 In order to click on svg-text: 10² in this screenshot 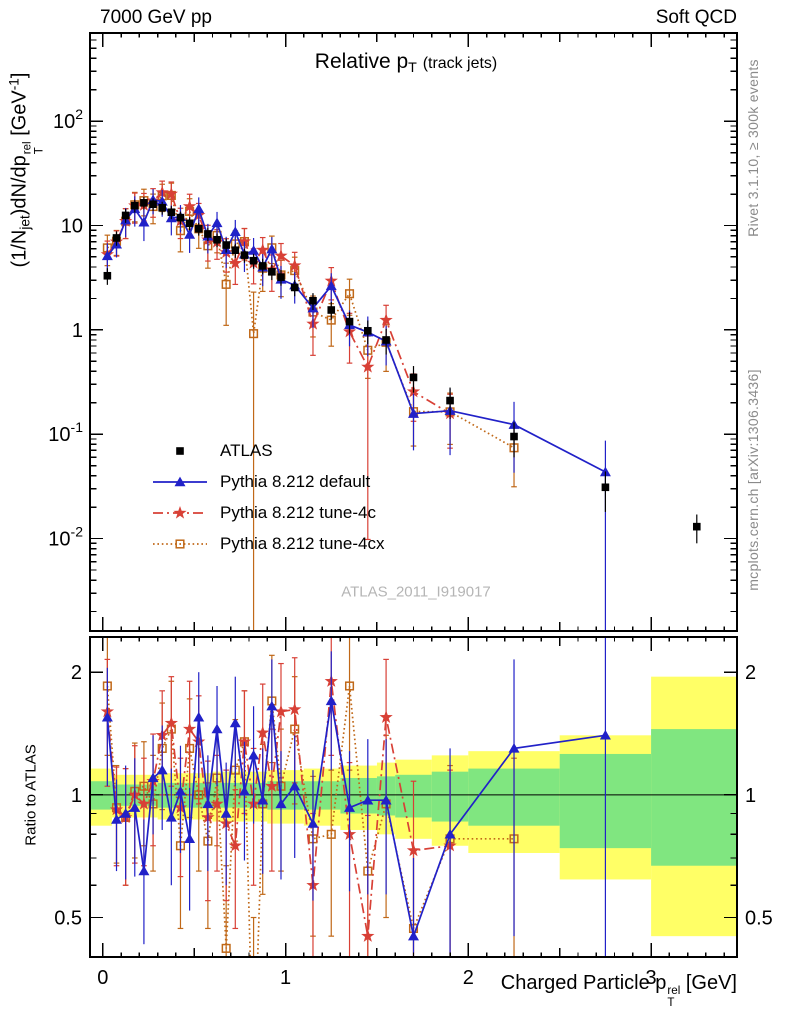, I will do `click(68, 119)`.